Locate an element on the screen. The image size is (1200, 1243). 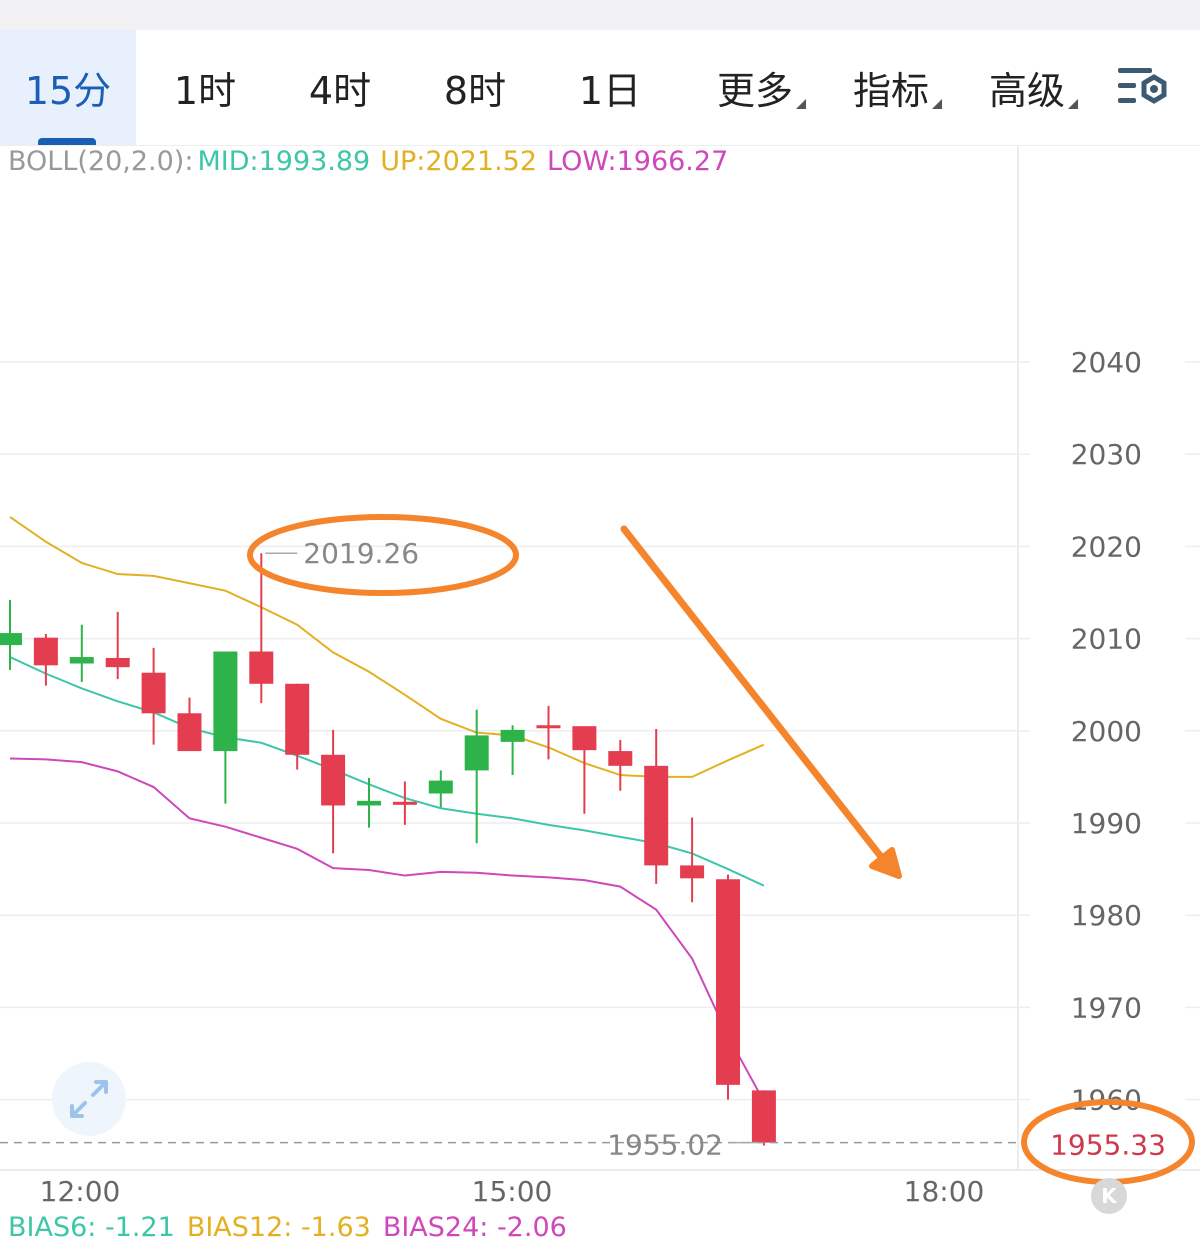
tab-15min: 15分 is located at coordinates (68, 87).